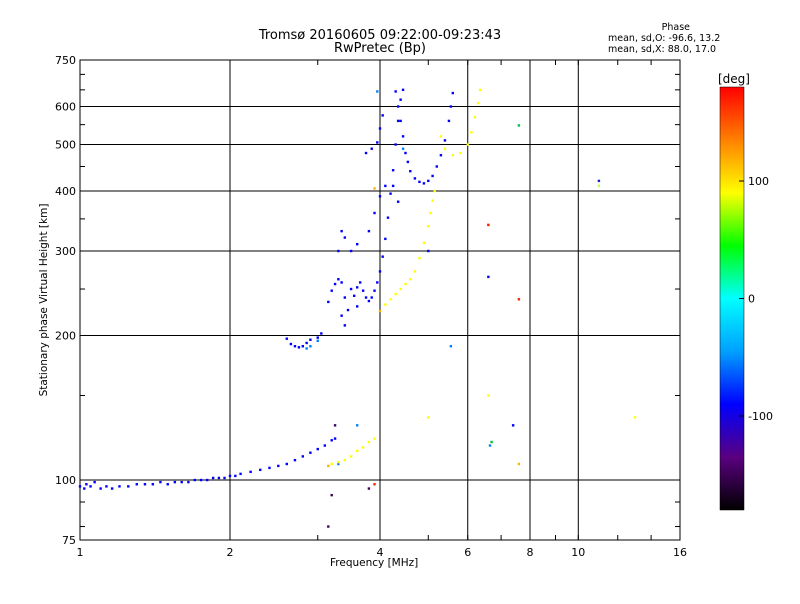 The image size is (800, 604). What do you see at coordinates (734, 79) in the screenshot?
I see `colorbar-label: [deg]` at bounding box center [734, 79].